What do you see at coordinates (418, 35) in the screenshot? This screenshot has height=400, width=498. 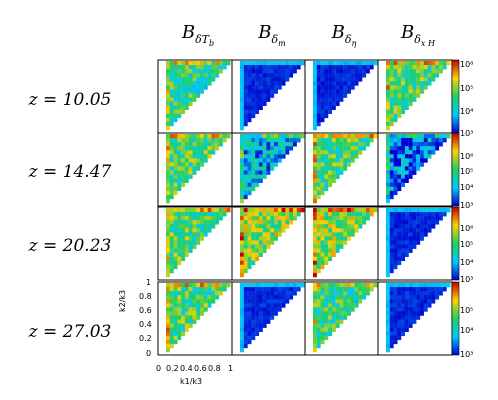 I see `column-title: Bδx H` at bounding box center [418, 35].